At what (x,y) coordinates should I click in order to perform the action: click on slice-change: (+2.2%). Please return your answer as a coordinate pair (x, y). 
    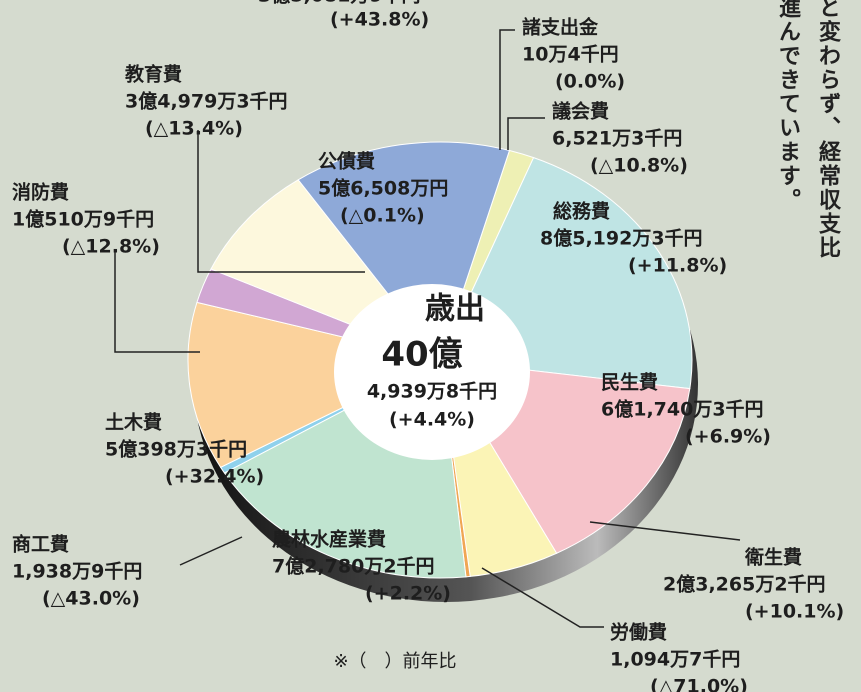
    Looking at the image, I should click on (408, 594).